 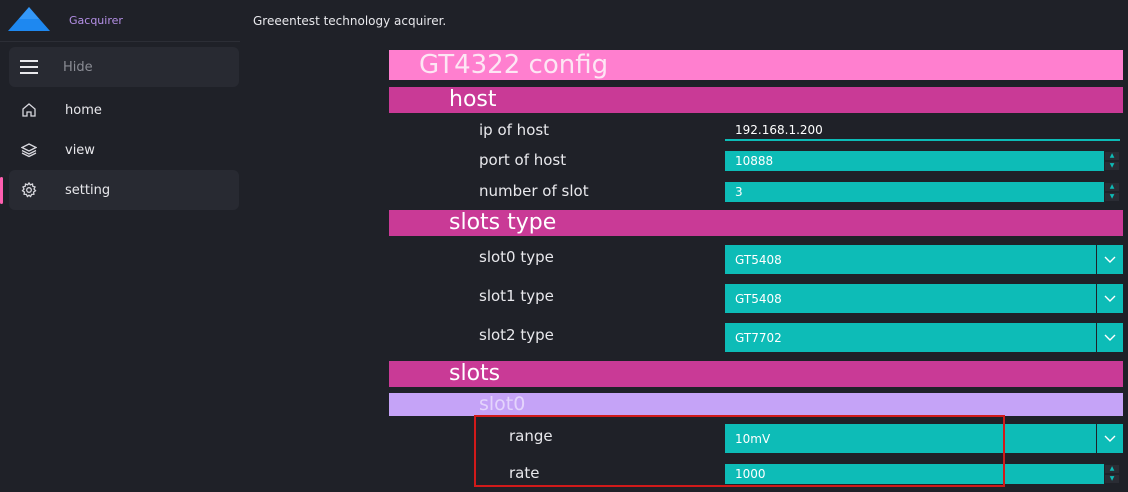 What do you see at coordinates (78, 67) in the screenshot?
I see `hide-label: Hide` at bounding box center [78, 67].